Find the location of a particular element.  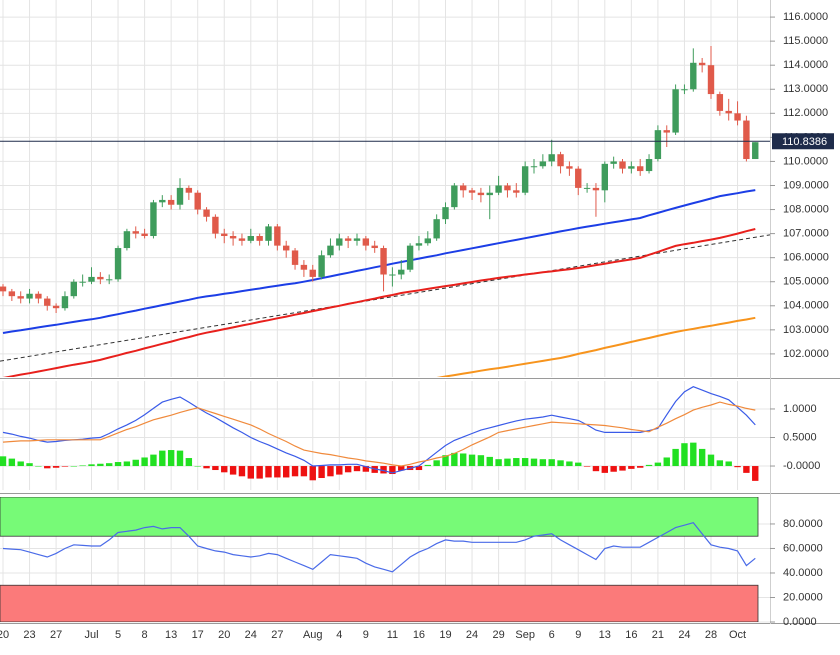

y-tick-label: 112.0000 is located at coordinates (805, 113).